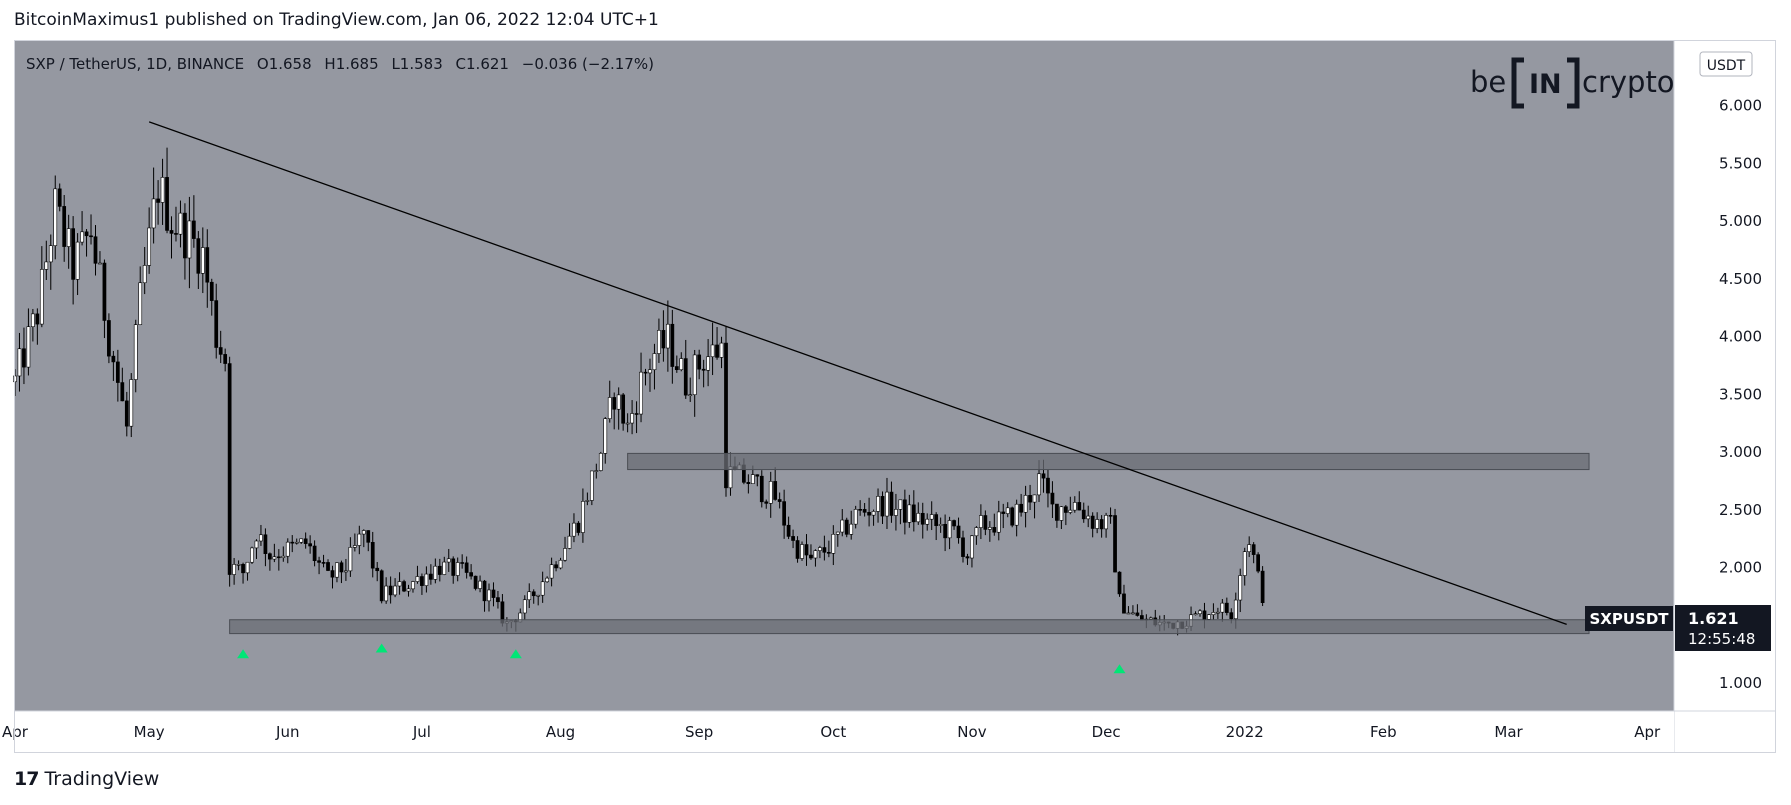 The height and width of the screenshot is (805, 1791). What do you see at coordinates (1723, 628) in the screenshot?
I see `last-price-label` at bounding box center [1723, 628].